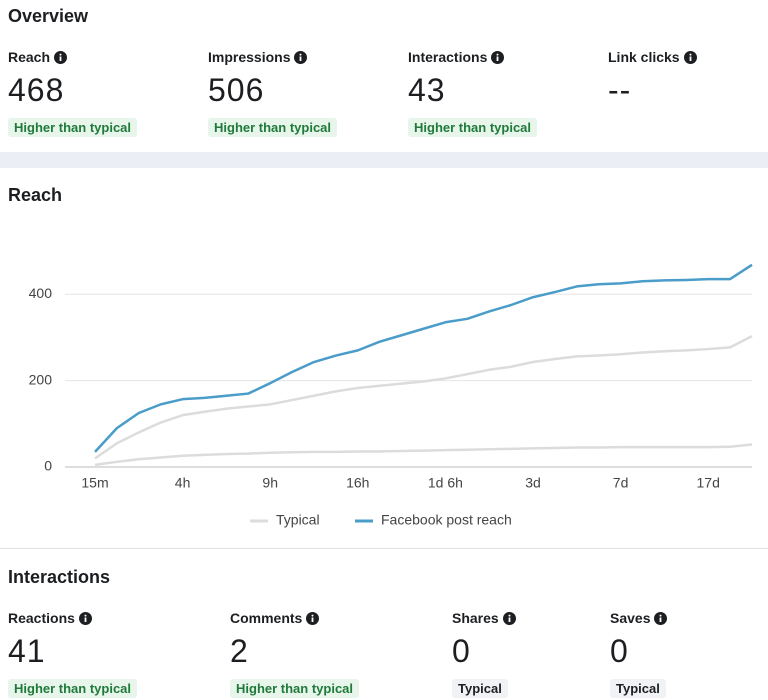  What do you see at coordinates (273, 92) in the screenshot?
I see `metric: Impressions 506 Higher than typical` at bounding box center [273, 92].